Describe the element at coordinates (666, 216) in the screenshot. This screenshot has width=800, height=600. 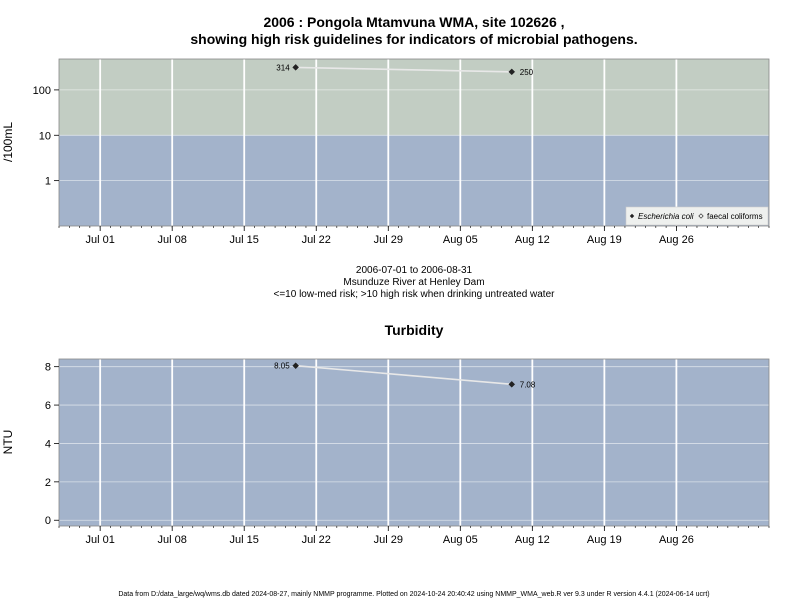
I see `legend-label: Escherichia coli` at that location.